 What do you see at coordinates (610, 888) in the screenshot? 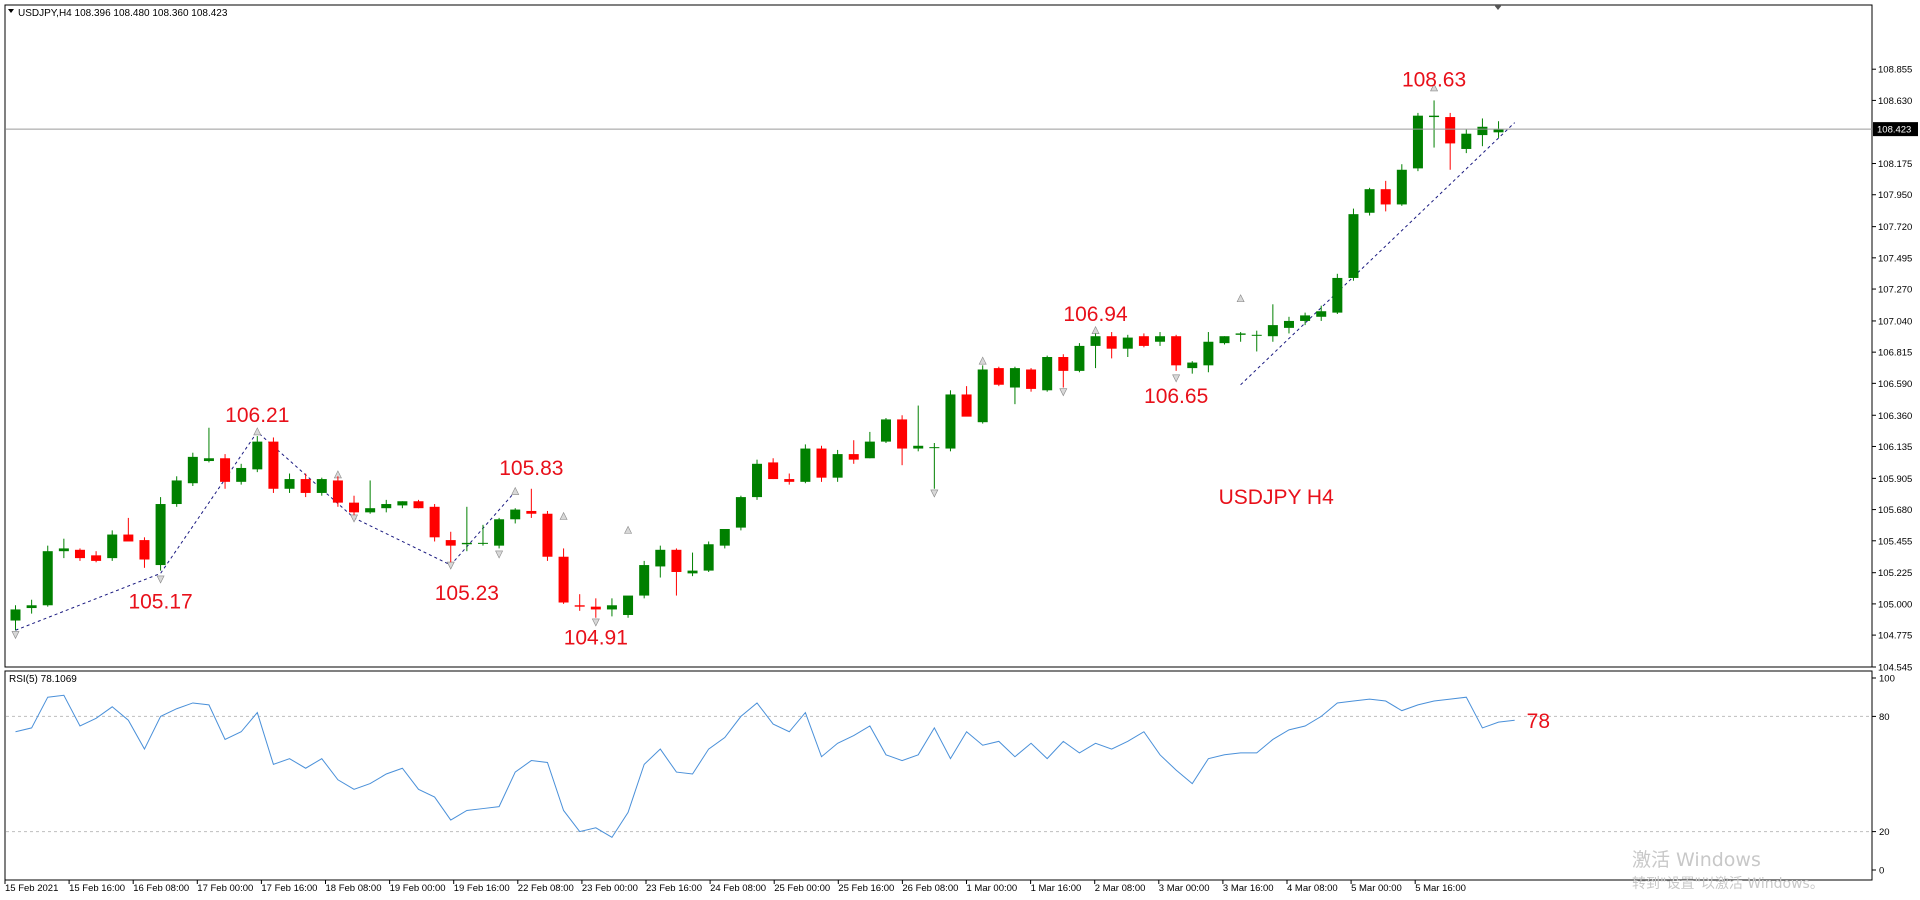
I see `time-tick-label: 23 Feb 00:00` at bounding box center [610, 888].